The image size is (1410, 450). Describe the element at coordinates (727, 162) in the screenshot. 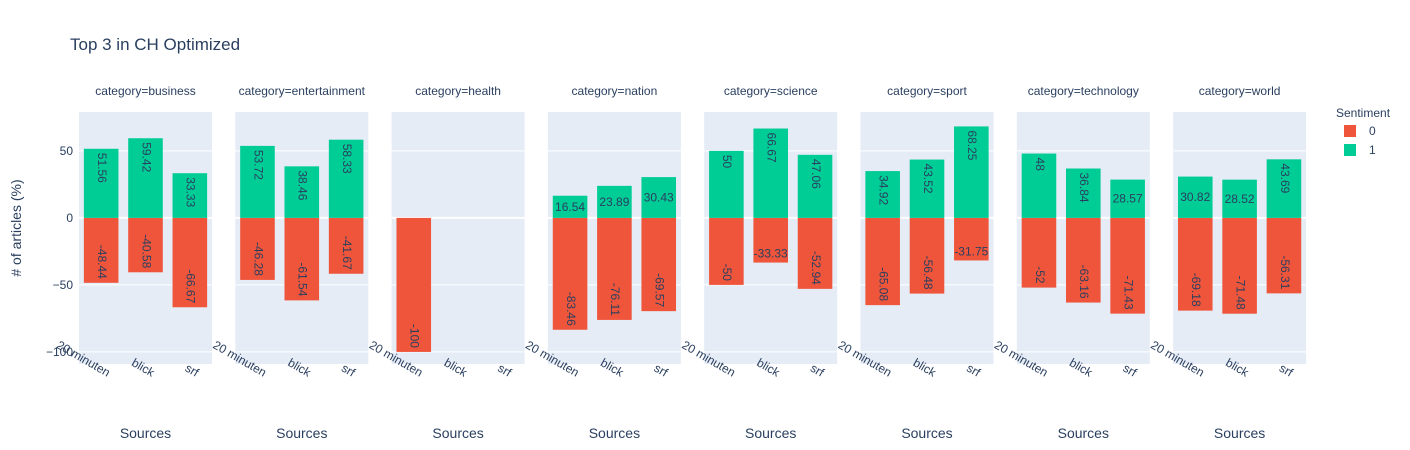

I see `bar-value-label: 50` at that location.